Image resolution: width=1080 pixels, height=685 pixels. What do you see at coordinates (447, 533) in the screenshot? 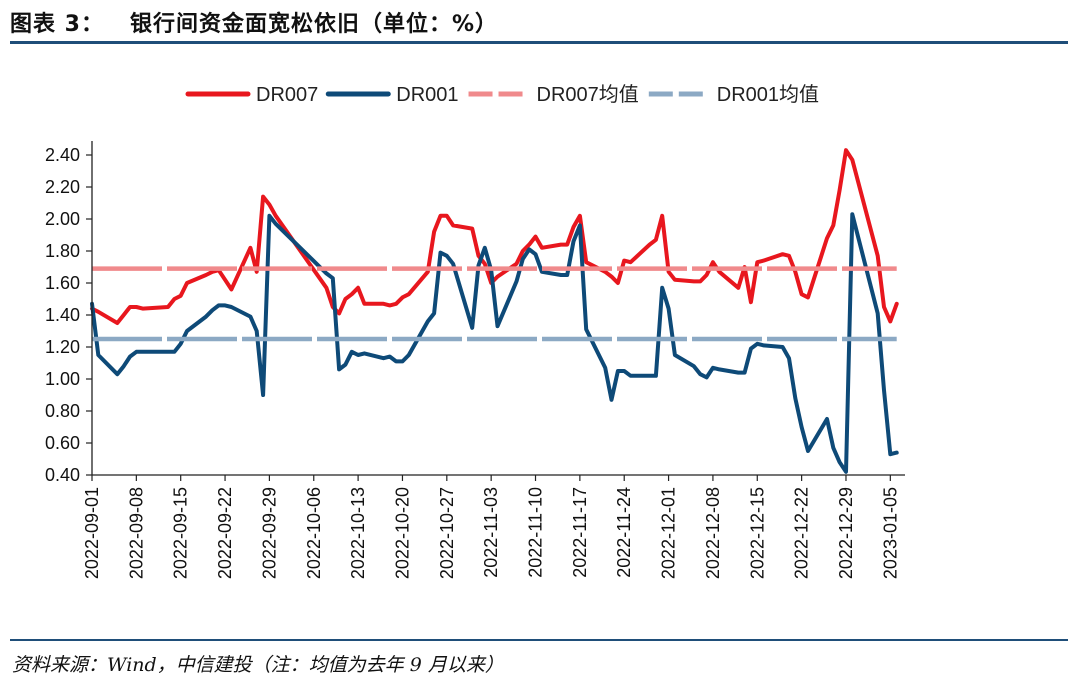
I see `x-tick-label: 2022-10-27` at bounding box center [447, 533].